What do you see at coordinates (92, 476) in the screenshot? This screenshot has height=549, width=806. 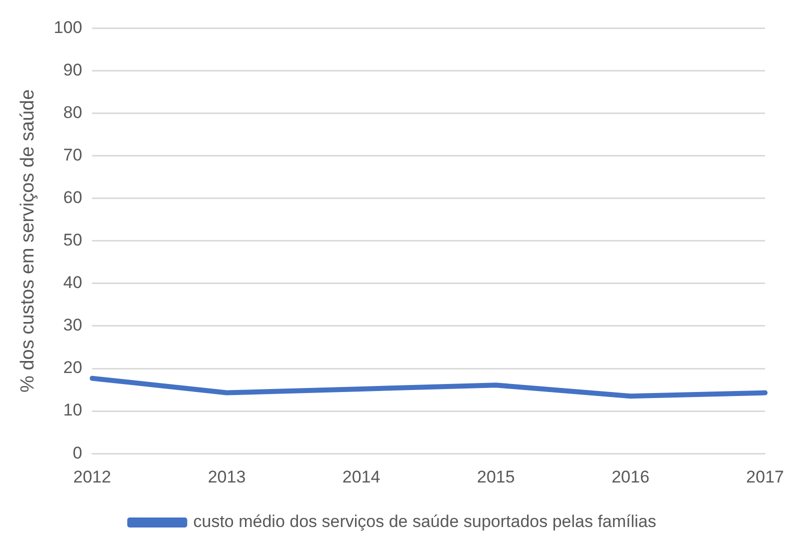 I see `x-tick-label: 2012` at bounding box center [92, 476].